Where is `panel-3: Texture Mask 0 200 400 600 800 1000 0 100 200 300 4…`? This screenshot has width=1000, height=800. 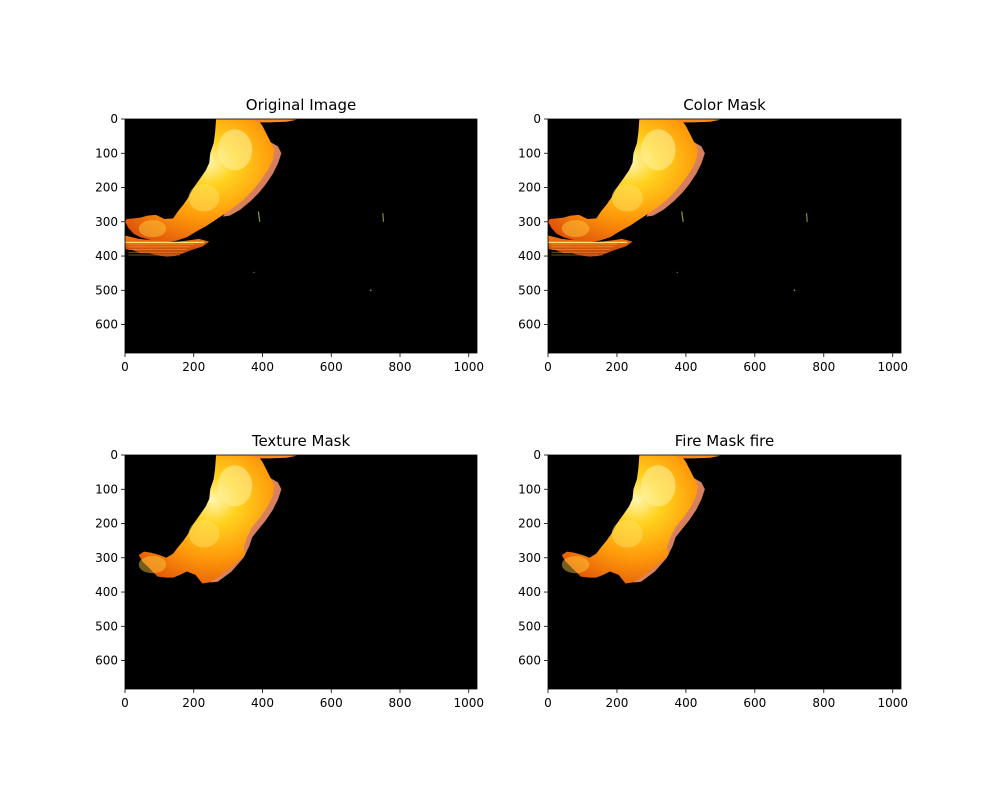 panel-3: Texture Mask 0 200 400 600 800 1000 0 100 200 300 4… is located at coordinates (289, 571).